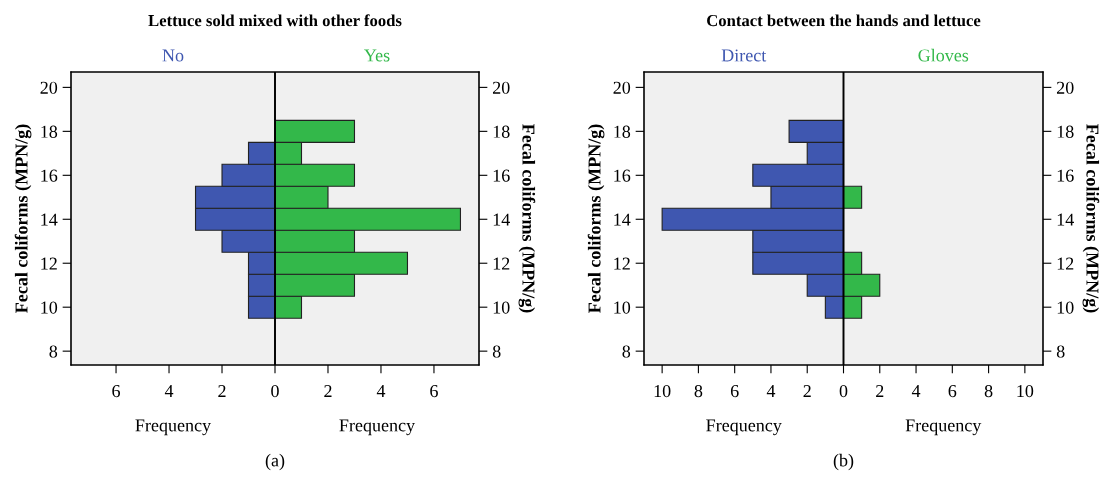 This screenshot has height=478, width=1100. What do you see at coordinates (844, 20) in the screenshot?
I see `chart-title: Contact between the hands and lettuce` at bounding box center [844, 20].